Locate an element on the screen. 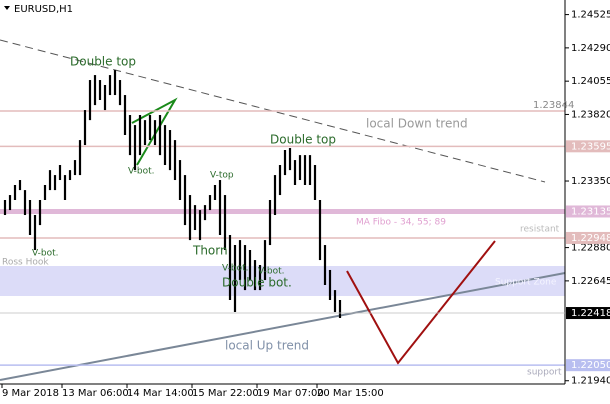 The image size is (610, 404). x-tick-label: 13 Mar 06:00 is located at coordinates (95, 393).